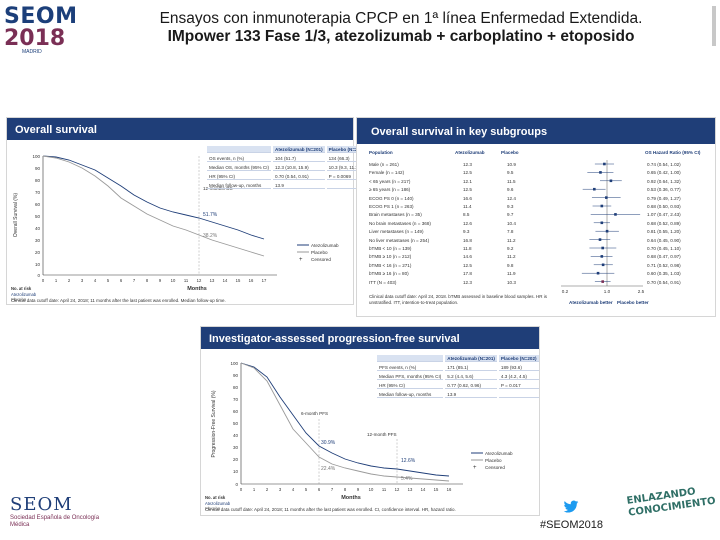  What do you see at coordinates (390, 190) in the screenshot?
I see `subgroup-cell: ≥ 65 years (n = 186)` at bounding box center [390, 190].